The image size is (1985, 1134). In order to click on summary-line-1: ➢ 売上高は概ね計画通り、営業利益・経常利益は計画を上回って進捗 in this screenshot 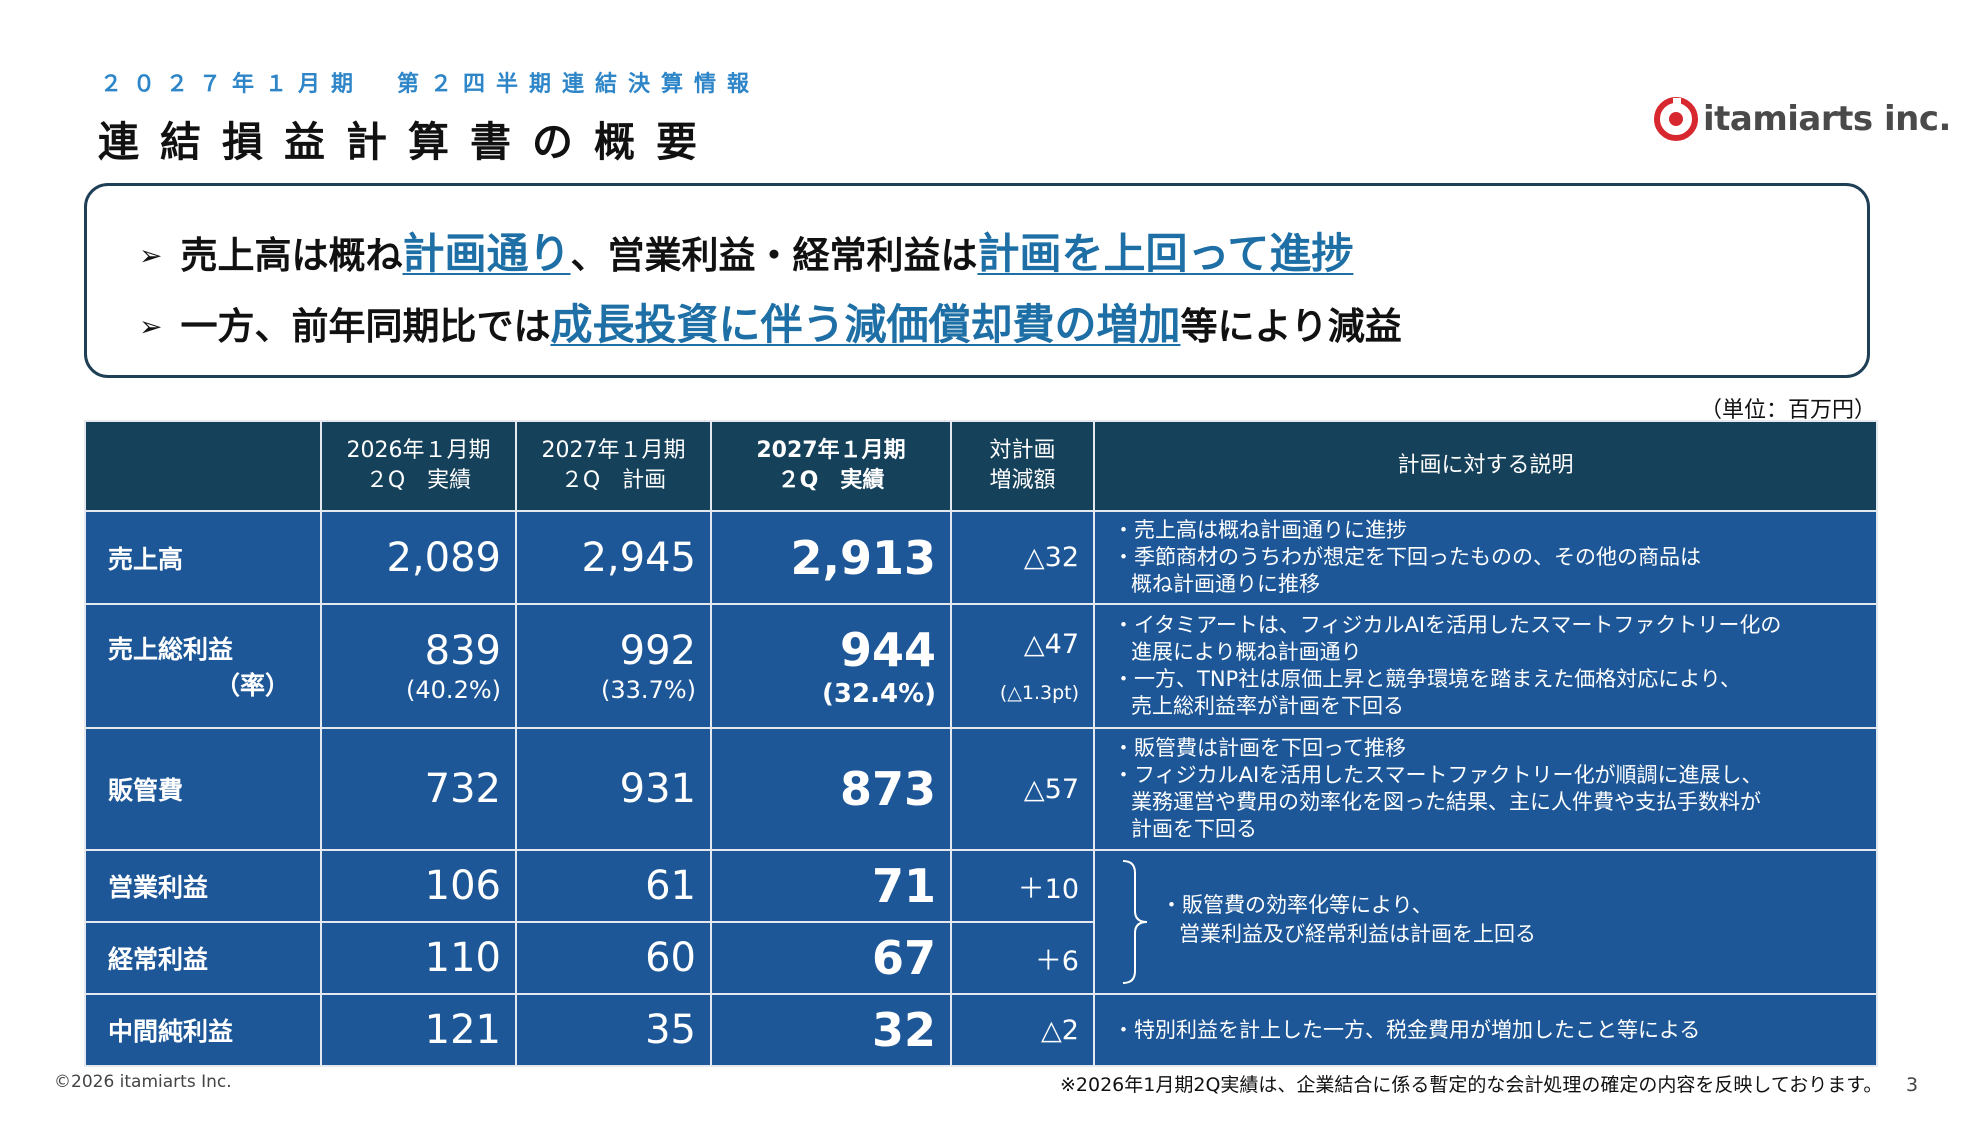, I will do `click(746, 250)`.